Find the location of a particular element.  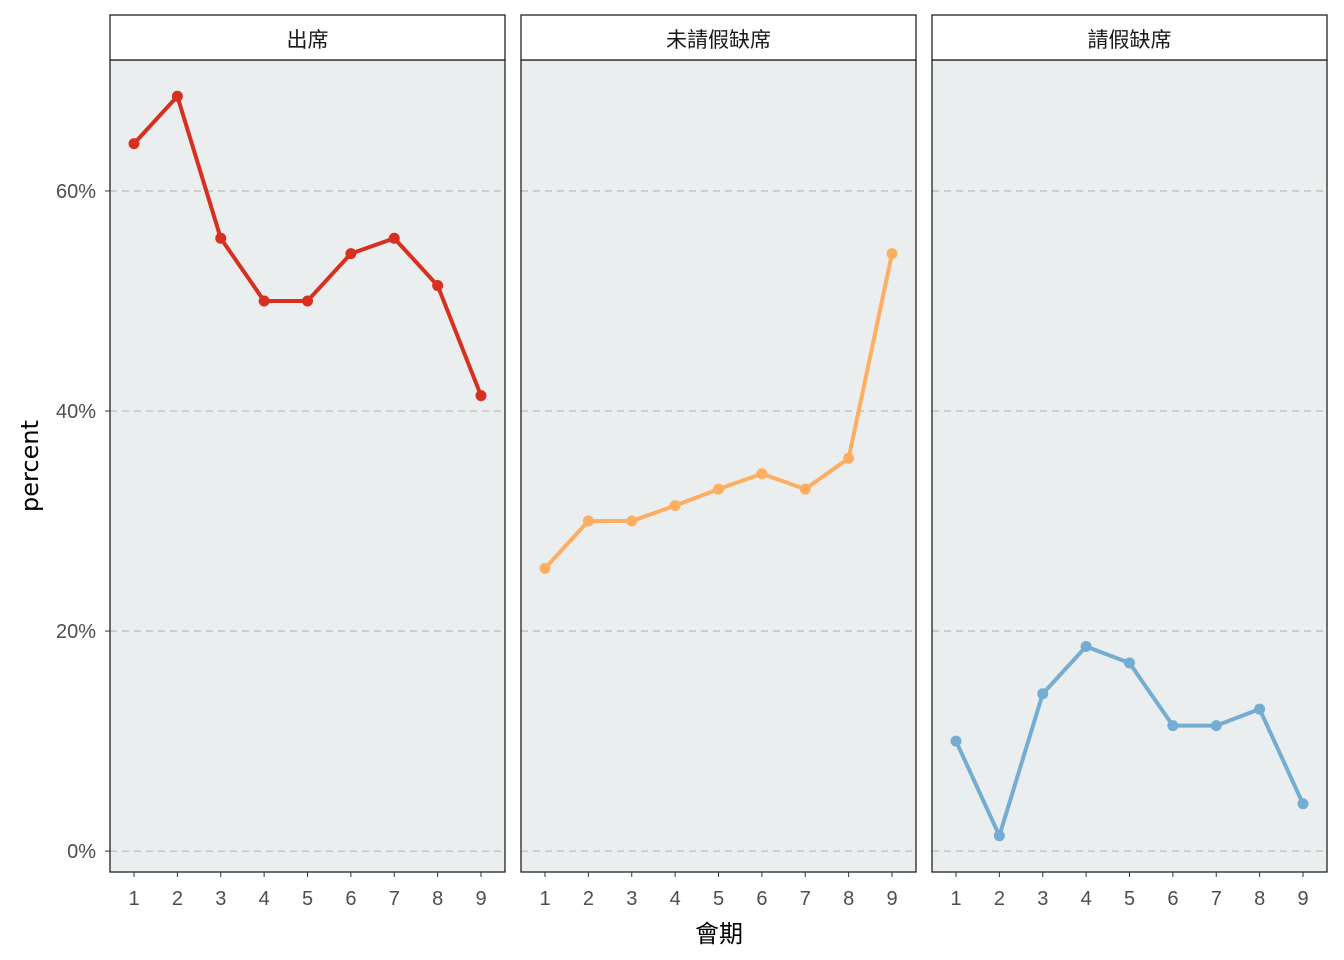

y-axis: 0% 20% 40% 60% is located at coordinates (83, 522).